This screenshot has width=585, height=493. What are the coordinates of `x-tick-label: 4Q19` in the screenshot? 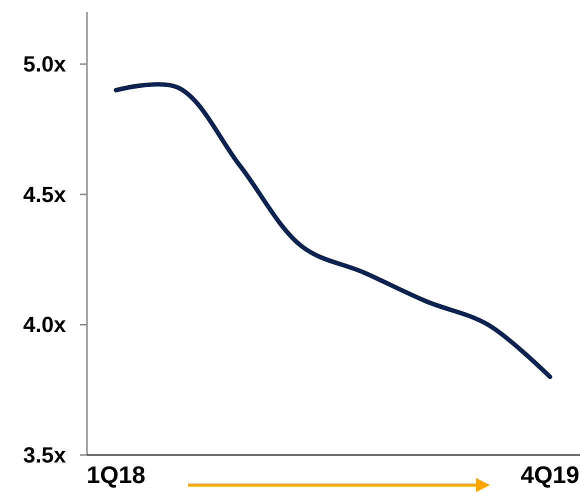 It's located at (550, 475).